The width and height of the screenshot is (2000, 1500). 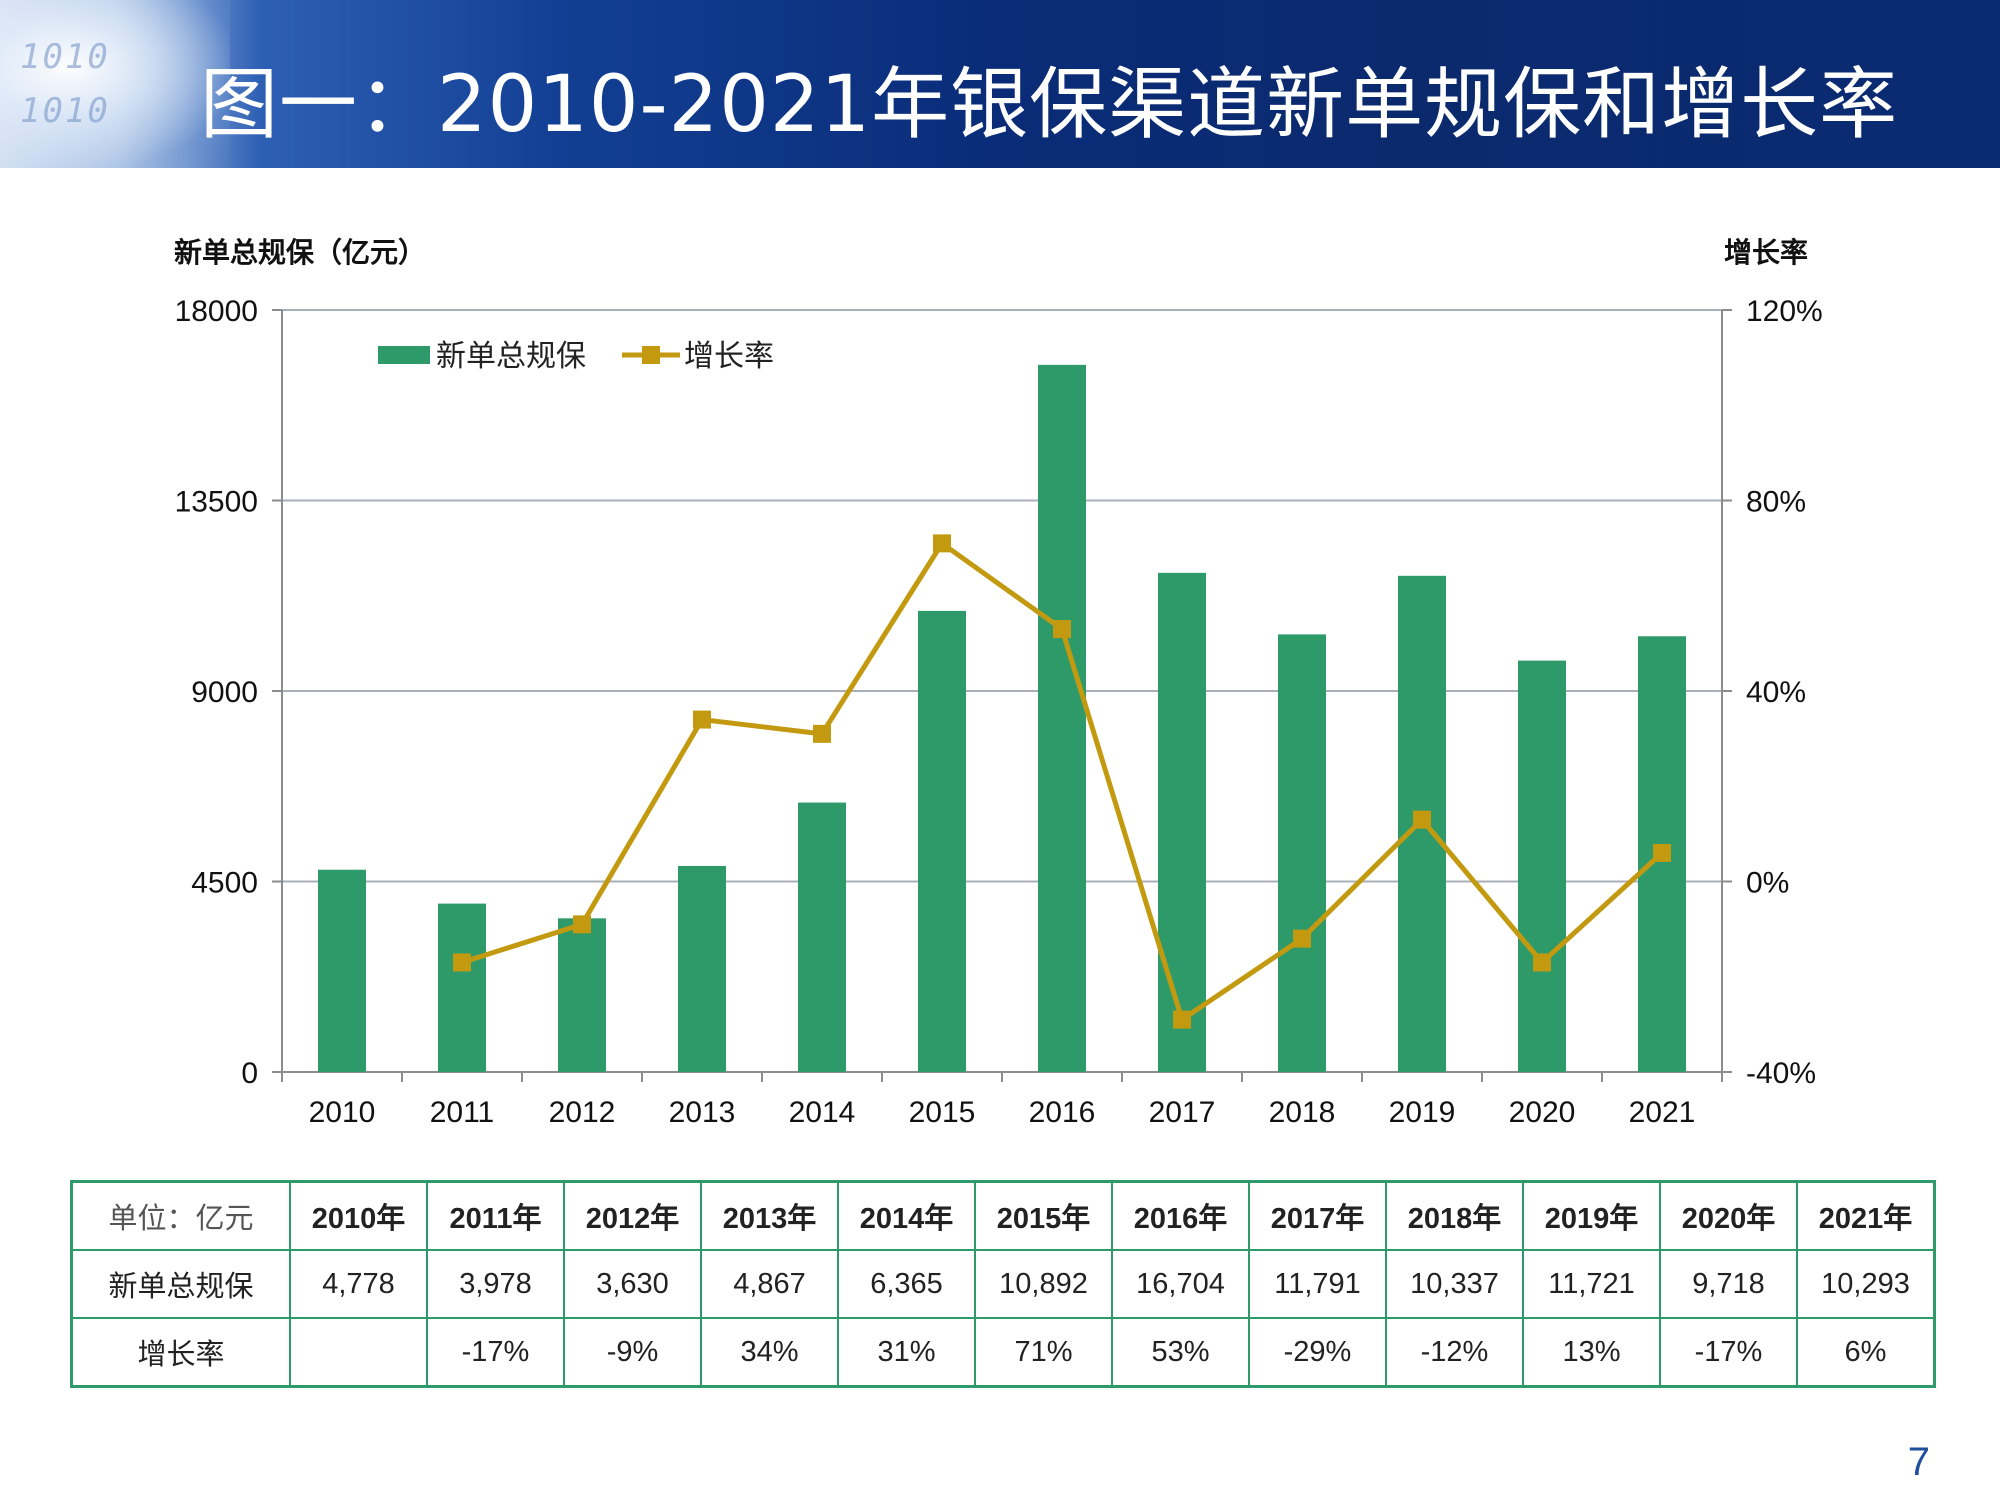 I want to click on right-axis-tick-label: 80%, so click(x=1776, y=502).